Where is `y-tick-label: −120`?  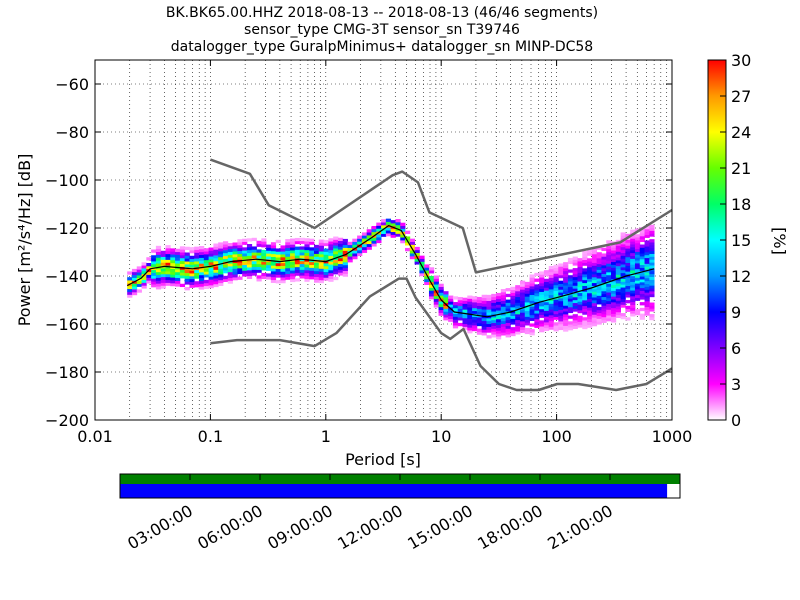
y-tick-label: −120 is located at coordinates (67, 228).